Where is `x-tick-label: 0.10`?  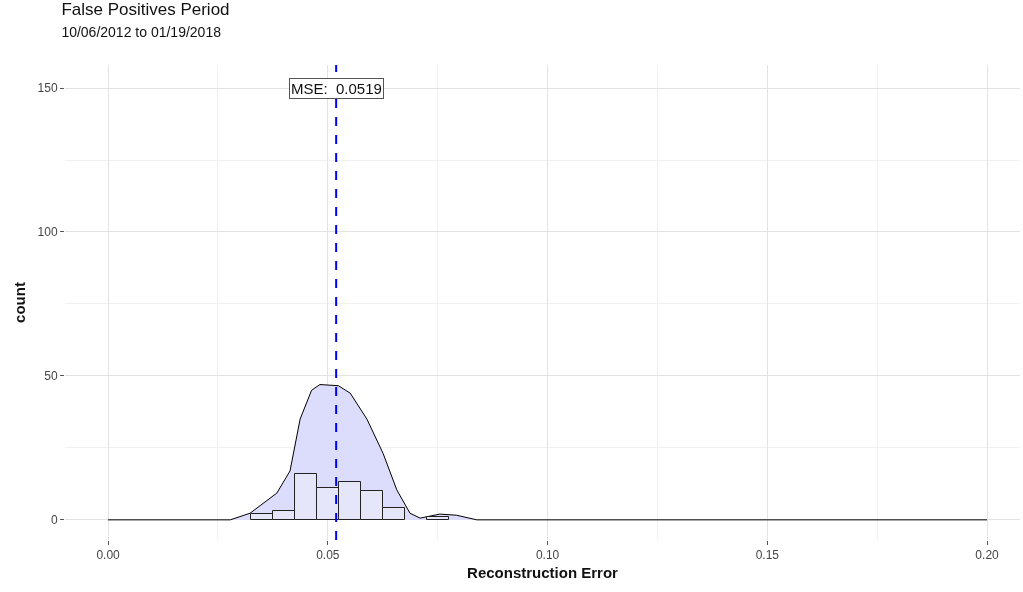
x-tick-label: 0.10 is located at coordinates (547, 555).